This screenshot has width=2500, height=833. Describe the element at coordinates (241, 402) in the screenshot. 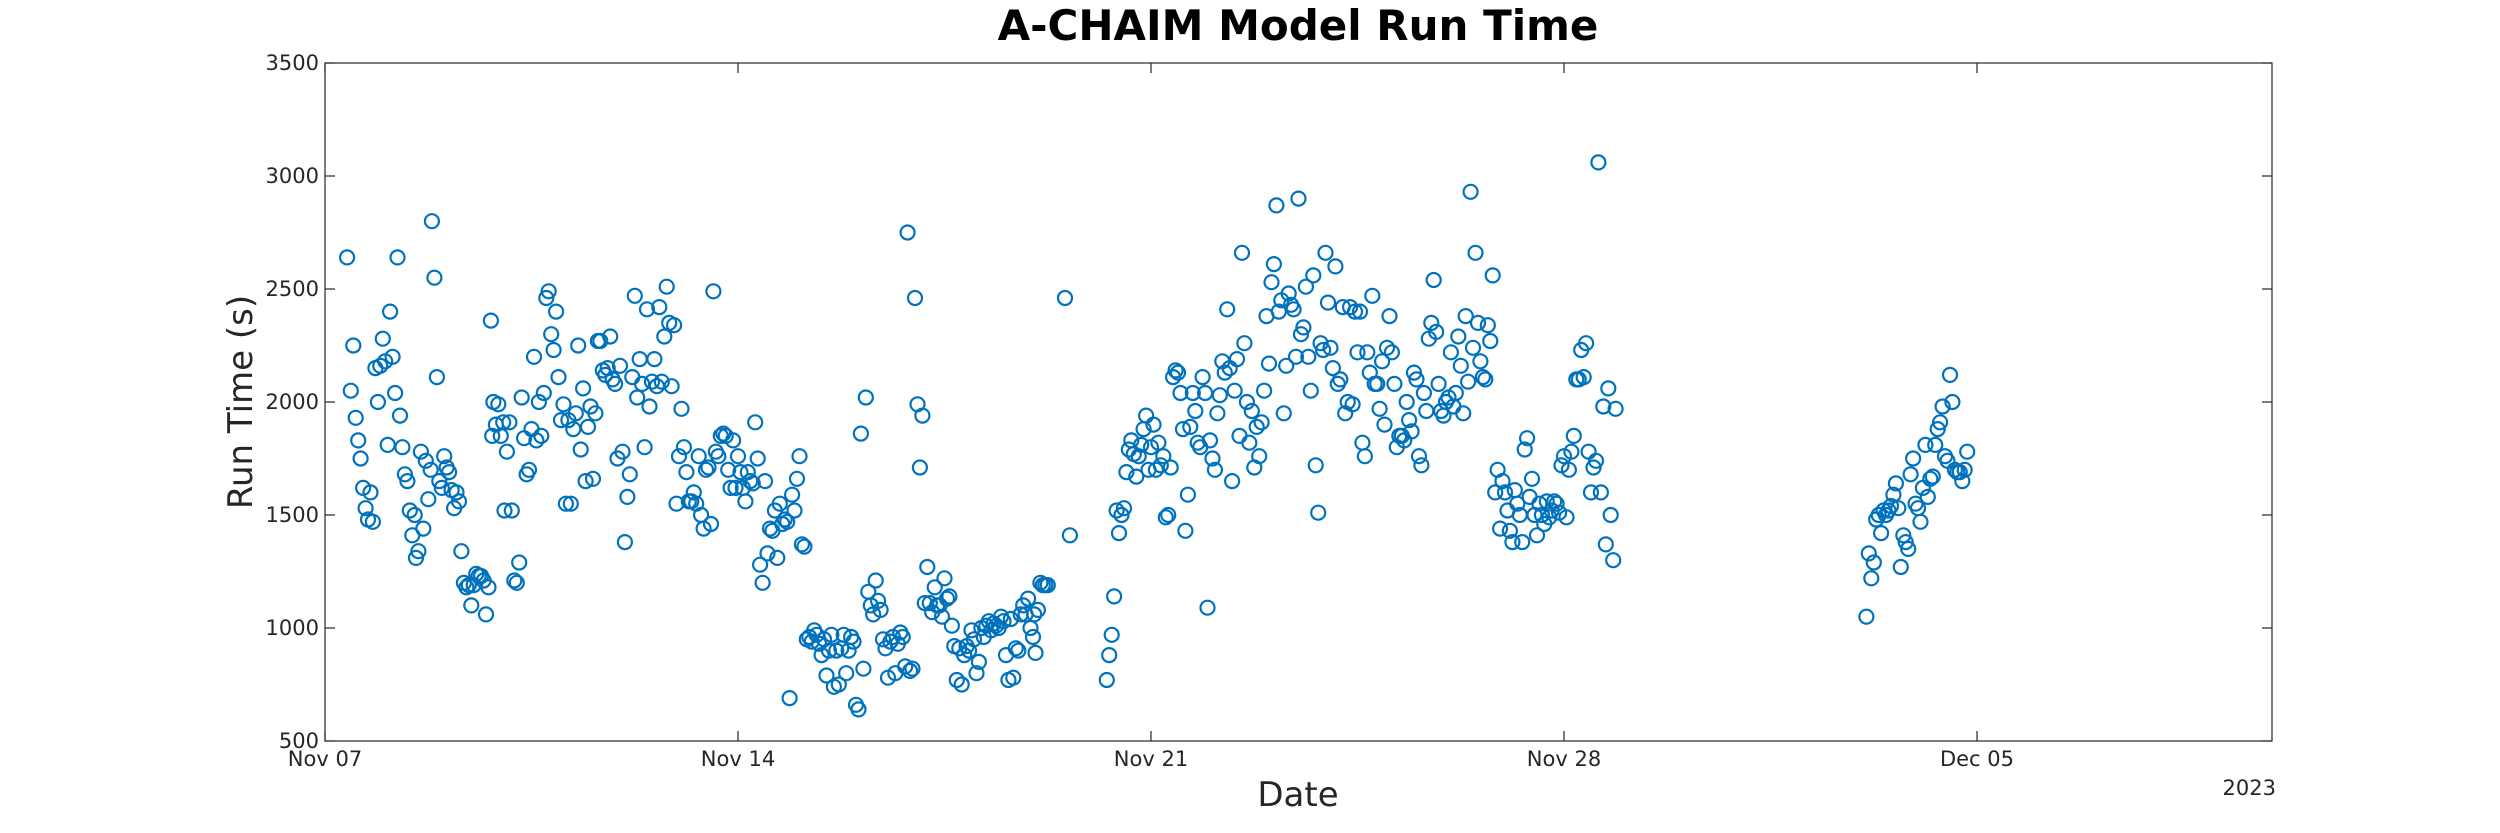

I see `y-axis-label: Run Time (s)` at that location.